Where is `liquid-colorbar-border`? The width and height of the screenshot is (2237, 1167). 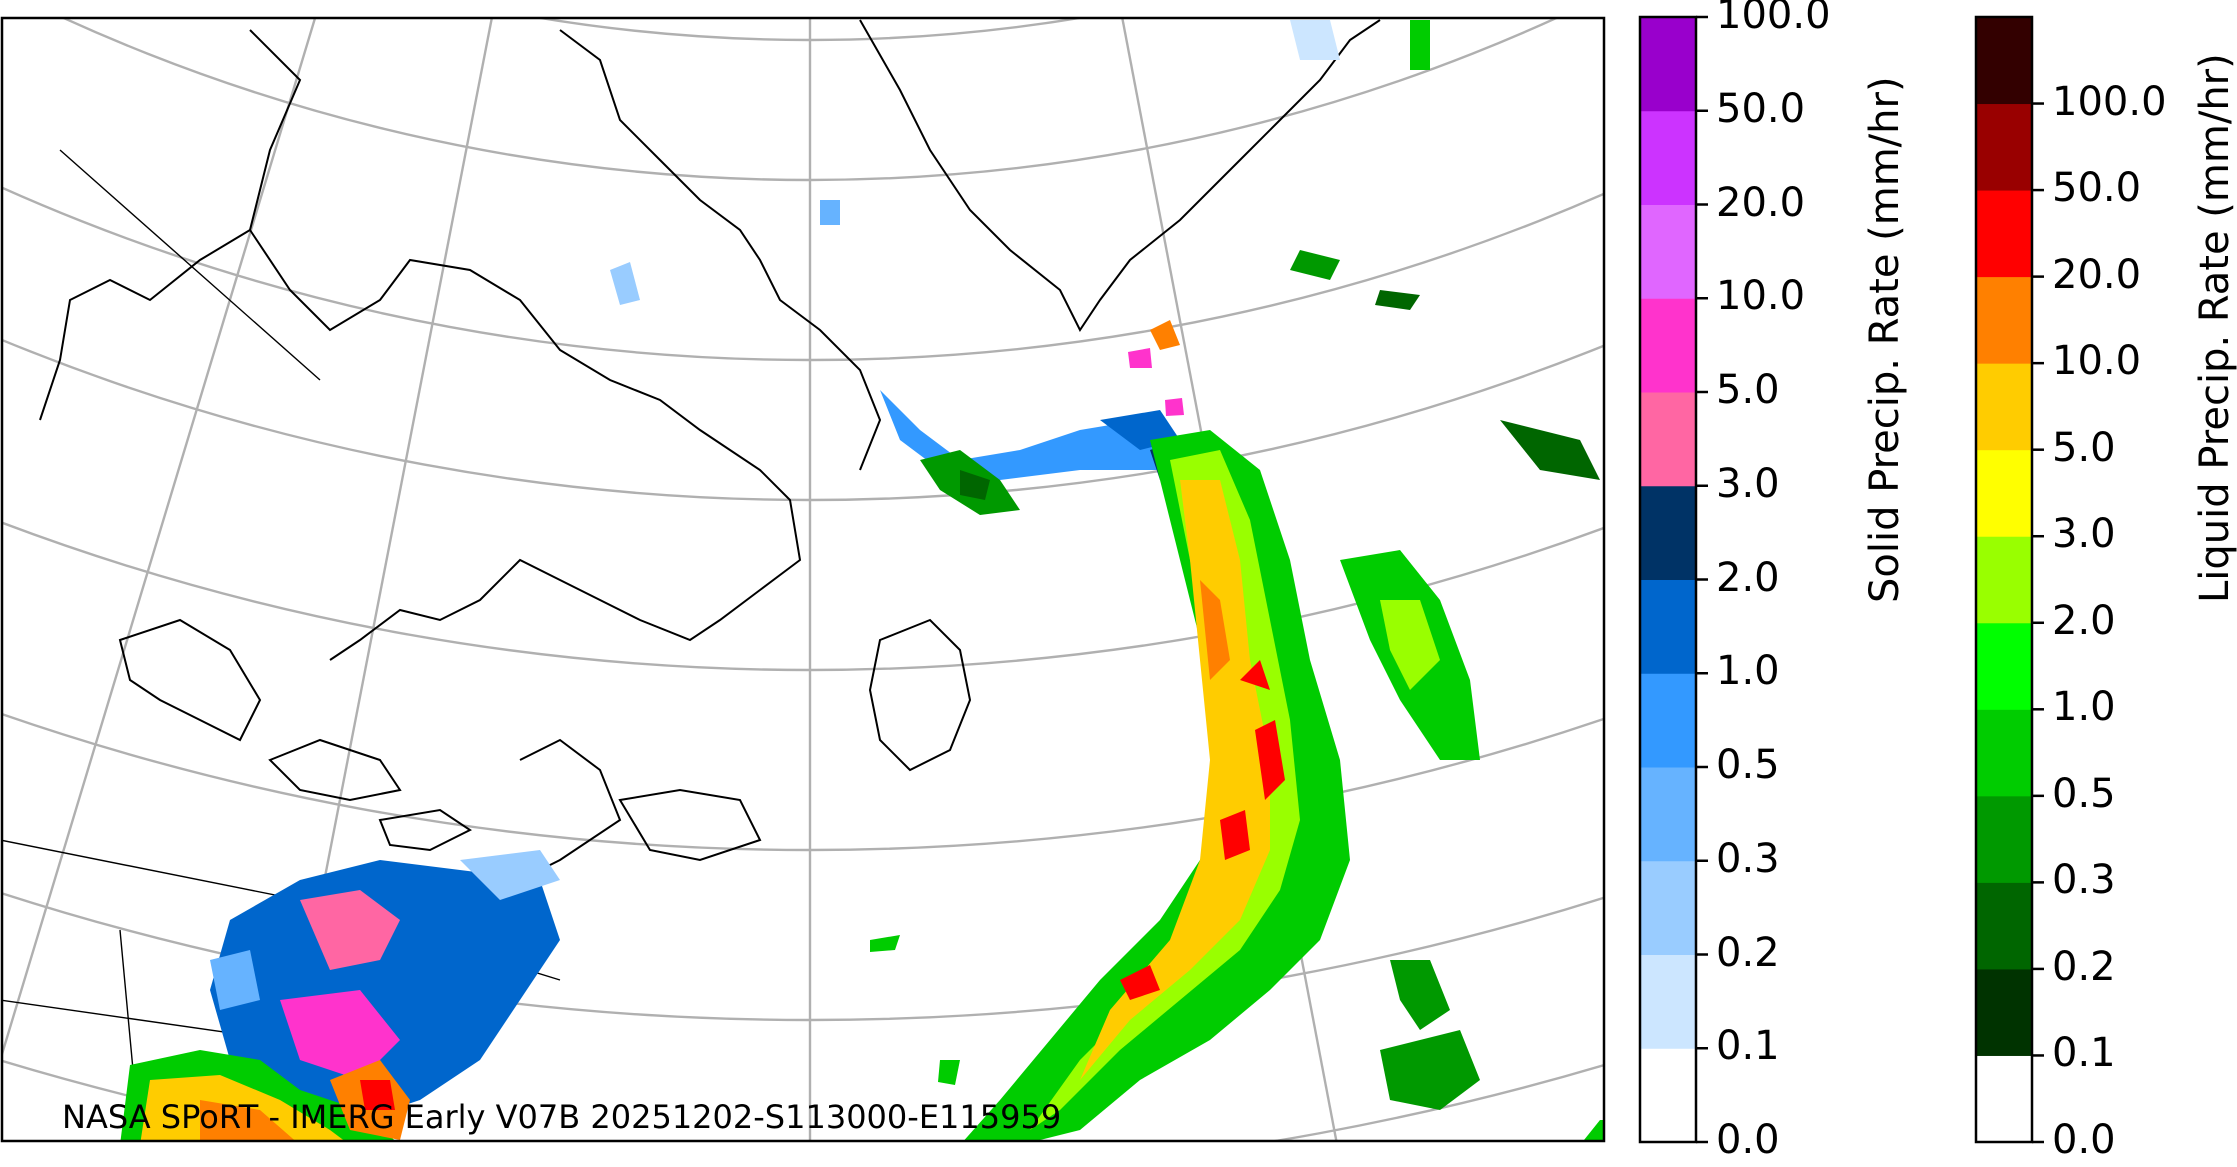
liquid-colorbar-border is located at coordinates (2004, 579).